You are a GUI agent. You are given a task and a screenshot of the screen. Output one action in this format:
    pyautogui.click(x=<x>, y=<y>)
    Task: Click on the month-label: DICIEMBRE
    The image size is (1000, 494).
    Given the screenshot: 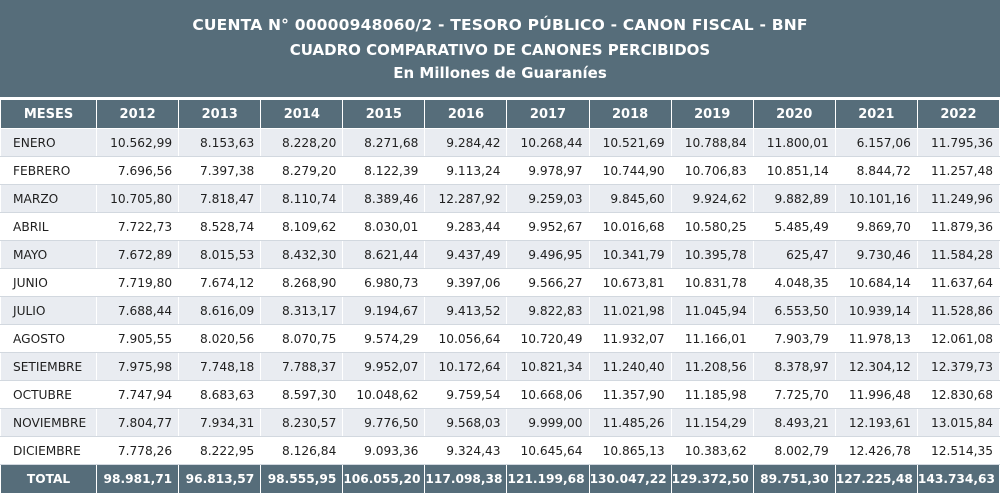 What is the action you would take?
    pyautogui.click(x=49, y=450)
    